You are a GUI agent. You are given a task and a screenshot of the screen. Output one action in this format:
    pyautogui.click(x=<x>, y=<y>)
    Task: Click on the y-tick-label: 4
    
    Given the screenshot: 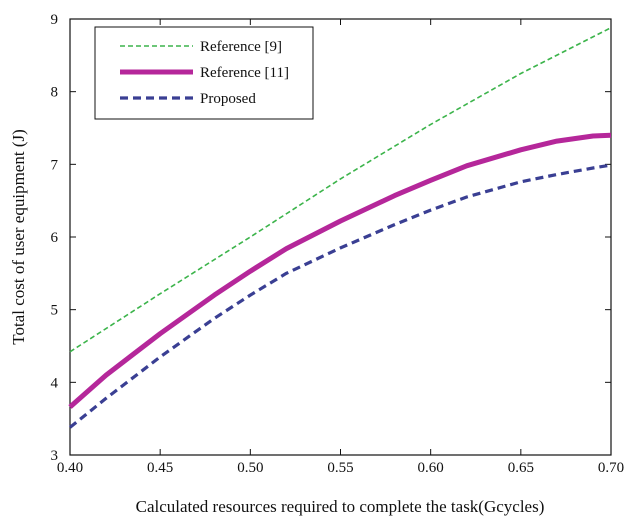 What is the action you would take?
    pyautogui.click(x=55, y=383)
    